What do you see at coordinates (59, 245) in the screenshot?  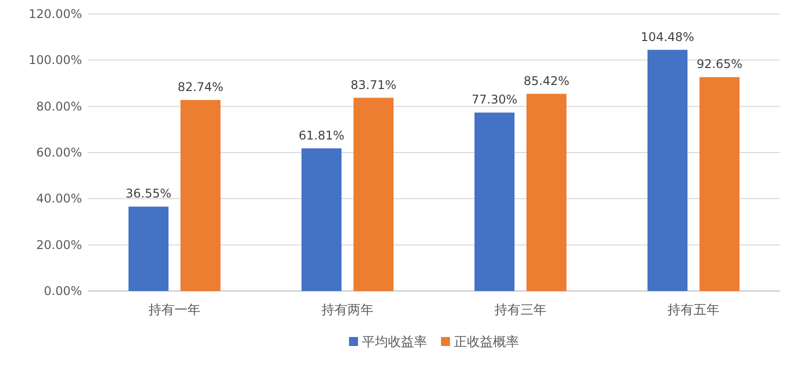 I see `y-tick-label: 20.00%` at bounding box center [59, 245].